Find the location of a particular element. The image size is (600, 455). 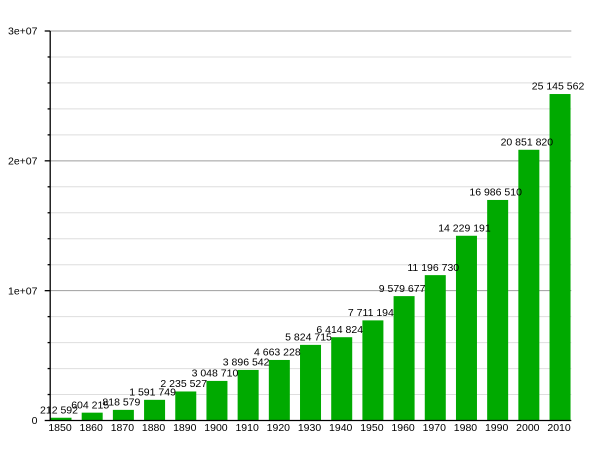

svg-text: 1980 is located at coordinates (466, 428).